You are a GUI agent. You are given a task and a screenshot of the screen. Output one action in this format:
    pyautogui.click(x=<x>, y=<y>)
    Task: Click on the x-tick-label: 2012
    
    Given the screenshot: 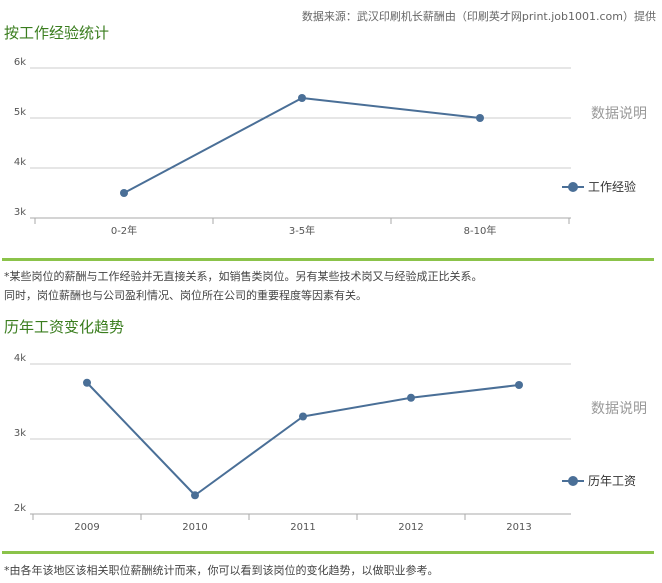 What is the action you would take?
    pyautogui.click(x=410, y=527)
    